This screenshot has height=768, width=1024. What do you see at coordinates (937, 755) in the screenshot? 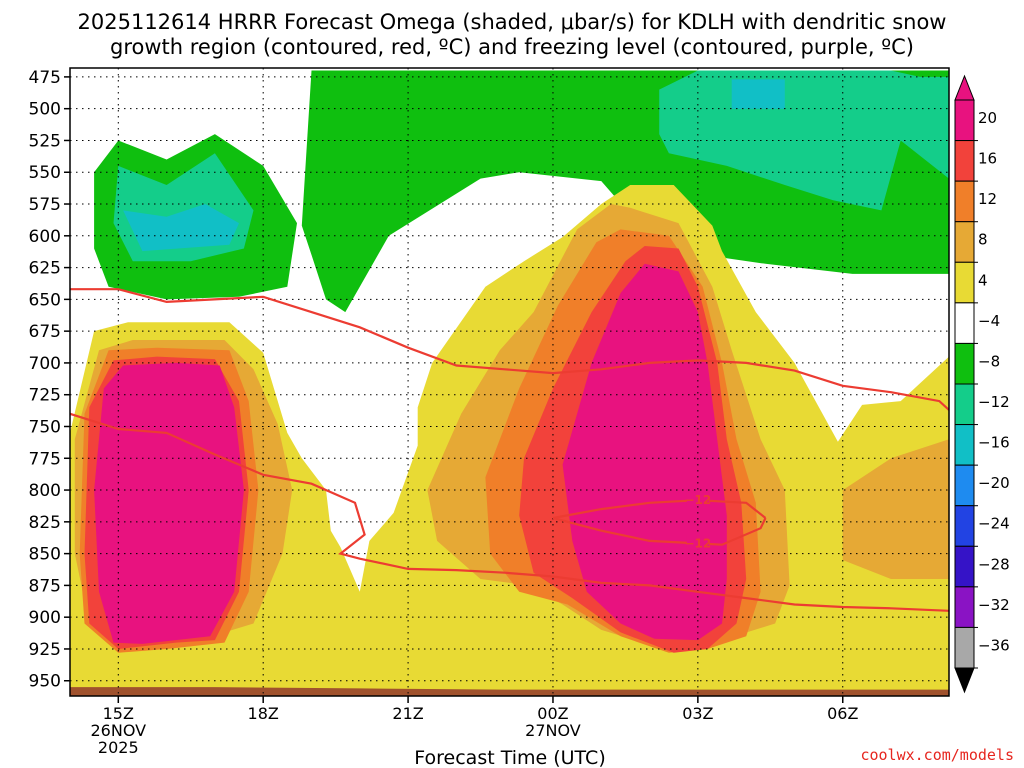
I see `credit-text: coolwx.com/models` at bounding box center [937, 755].